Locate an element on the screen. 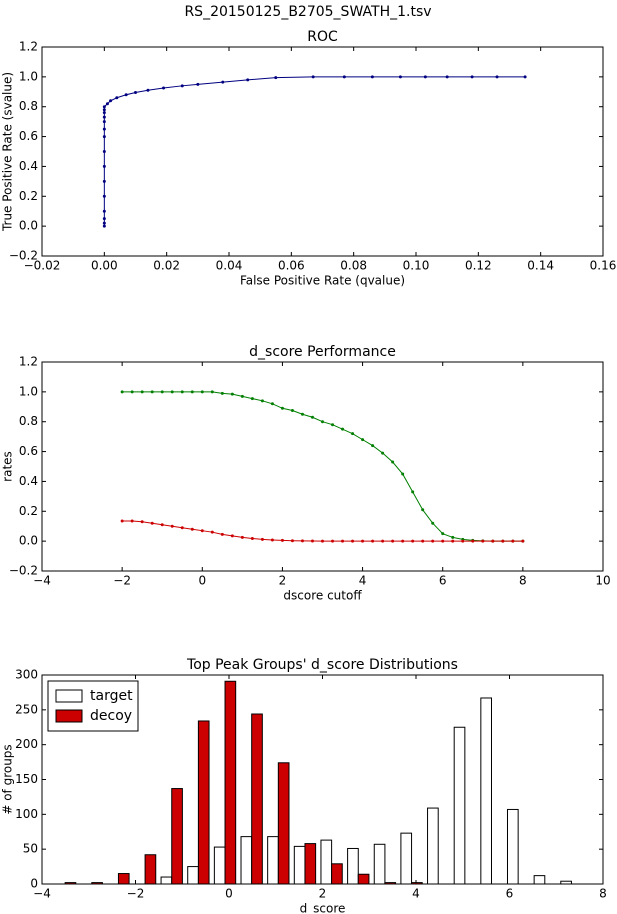 This screenshot has width=617, height=914. y-tick-label: 0.8 is located at coordinates (28, 106).